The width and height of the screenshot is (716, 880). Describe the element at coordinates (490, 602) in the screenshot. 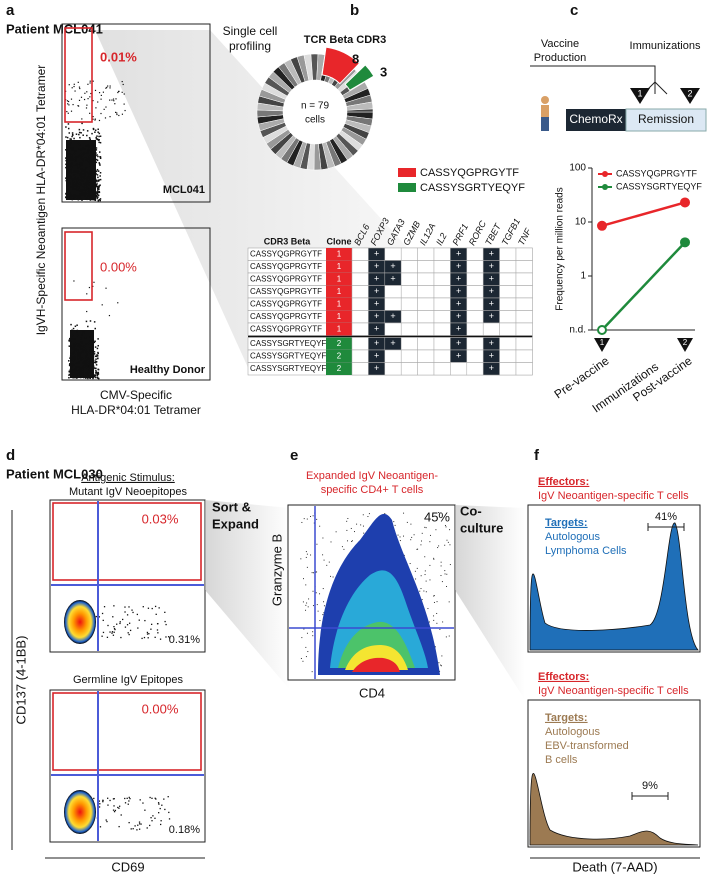

I see `coculture-band` at that location.